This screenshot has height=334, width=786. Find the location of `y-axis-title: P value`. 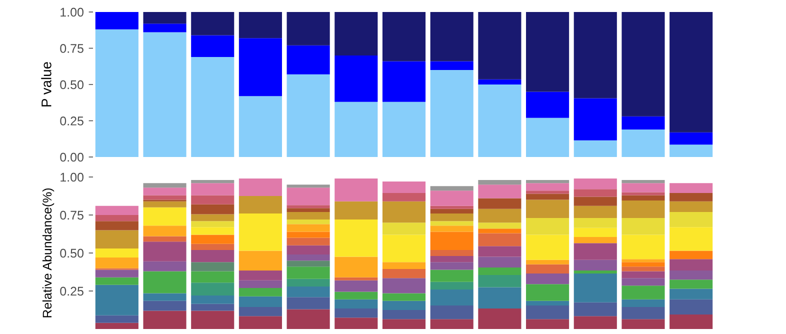

y-axis-title: P value is located at coordinates (46, 84).